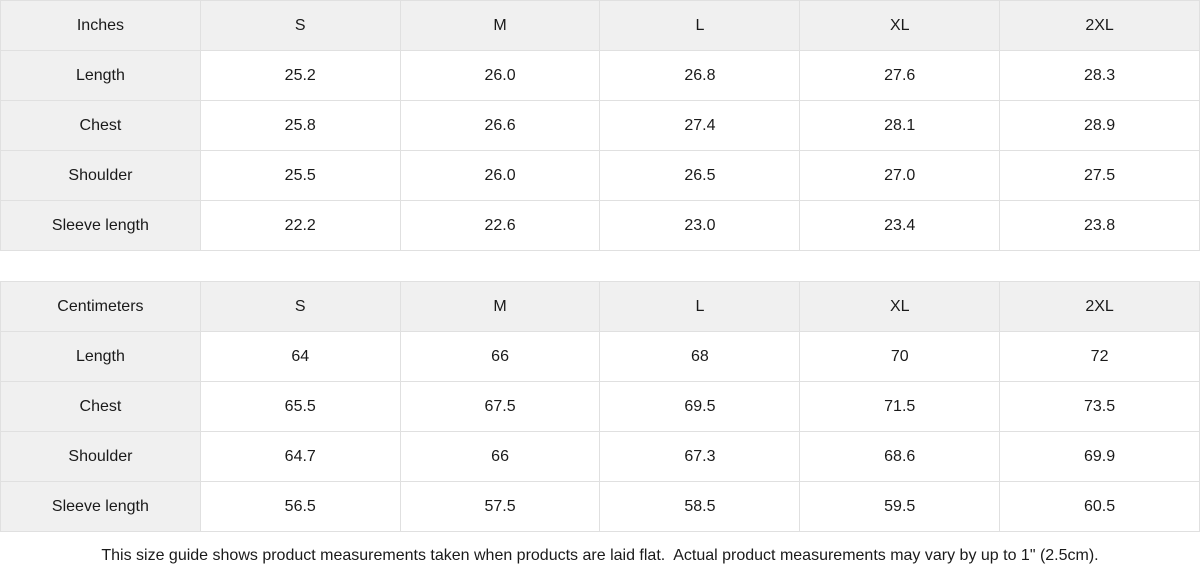  Describe the element at coordinates (300, 456) in the screenshot. I see `measurement-cell: 64.7` at that location.